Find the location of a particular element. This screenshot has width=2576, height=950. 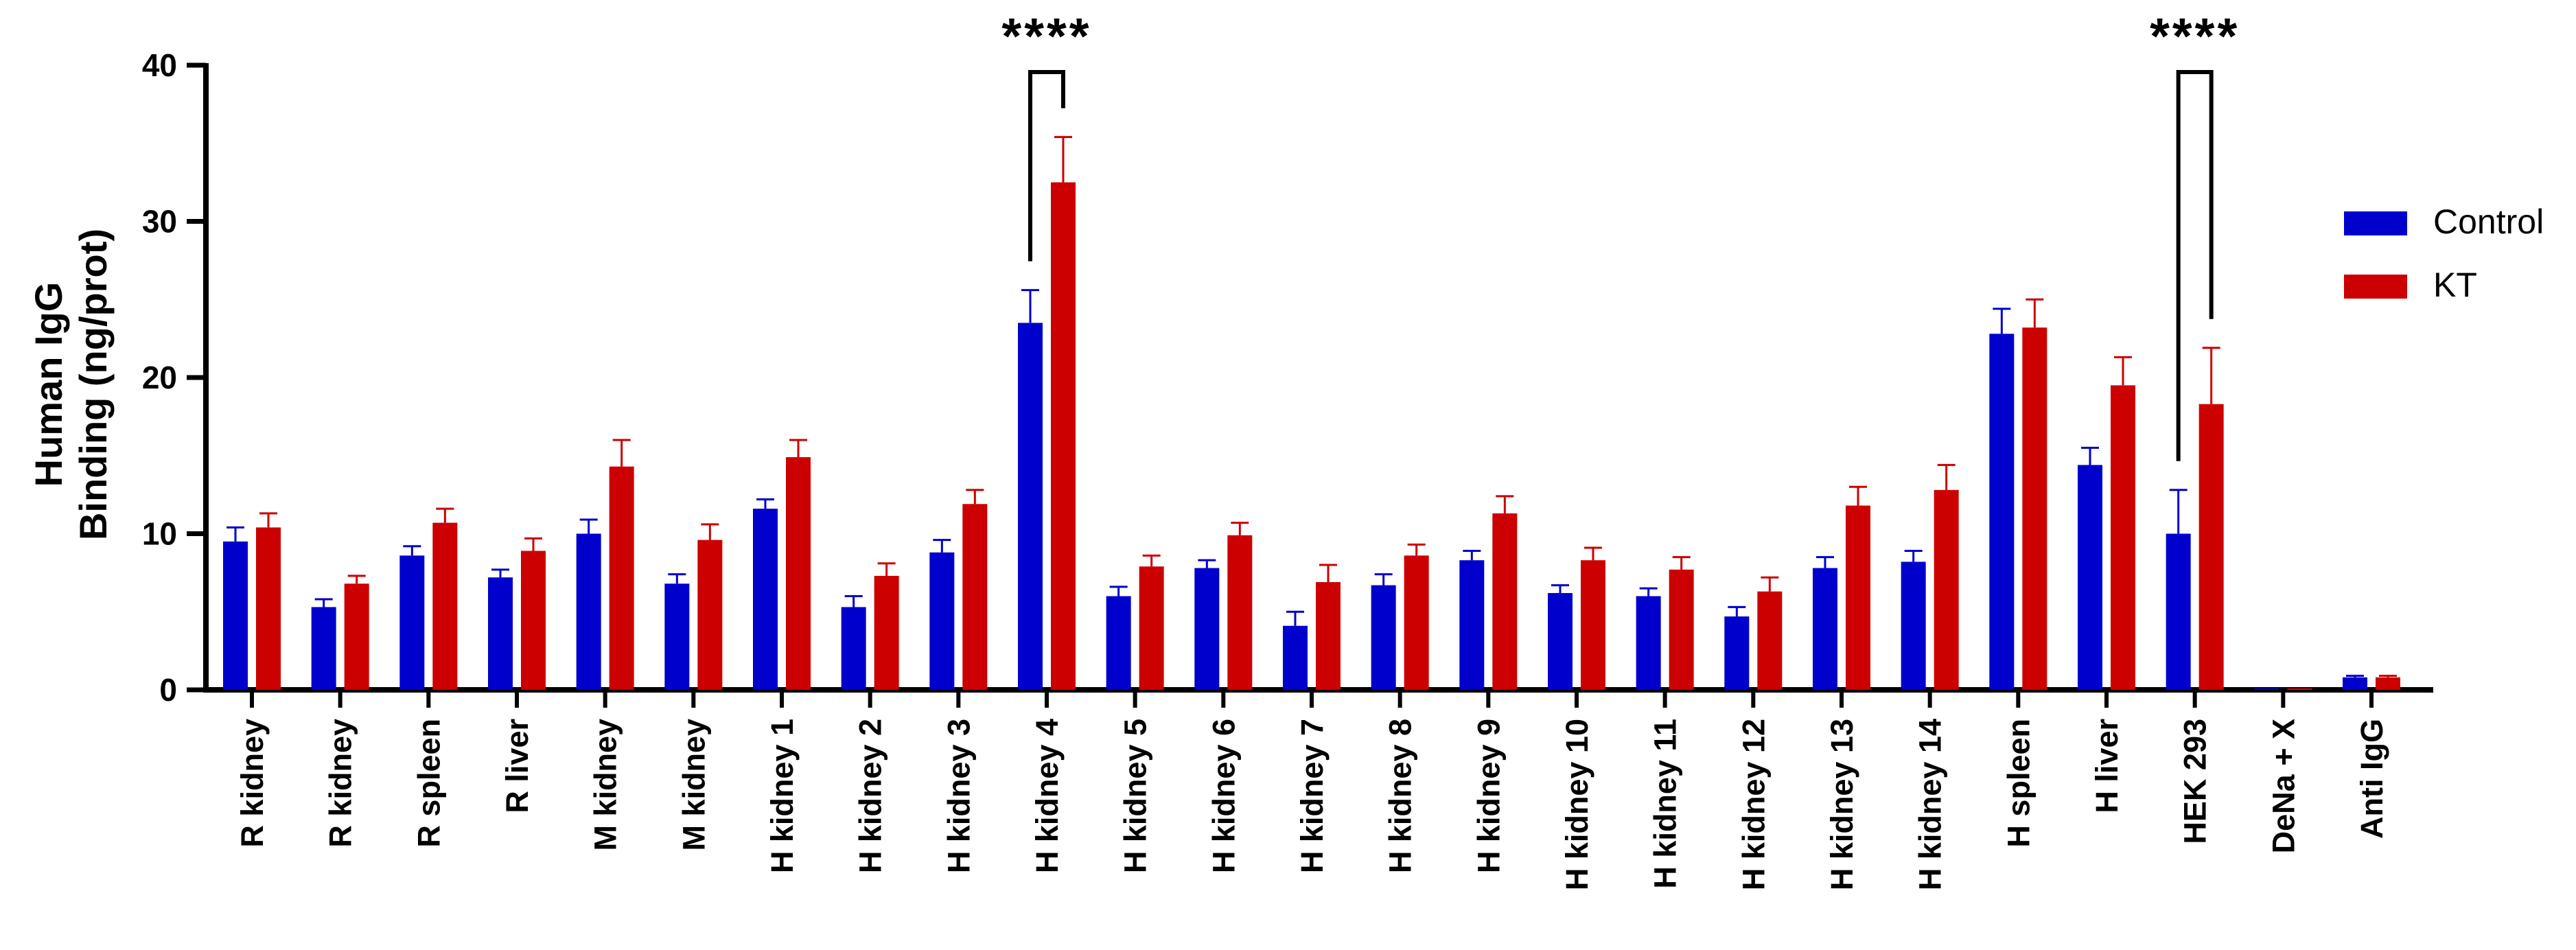

x-tick-label: HEK 293 is located at coordinates (2195, 781).